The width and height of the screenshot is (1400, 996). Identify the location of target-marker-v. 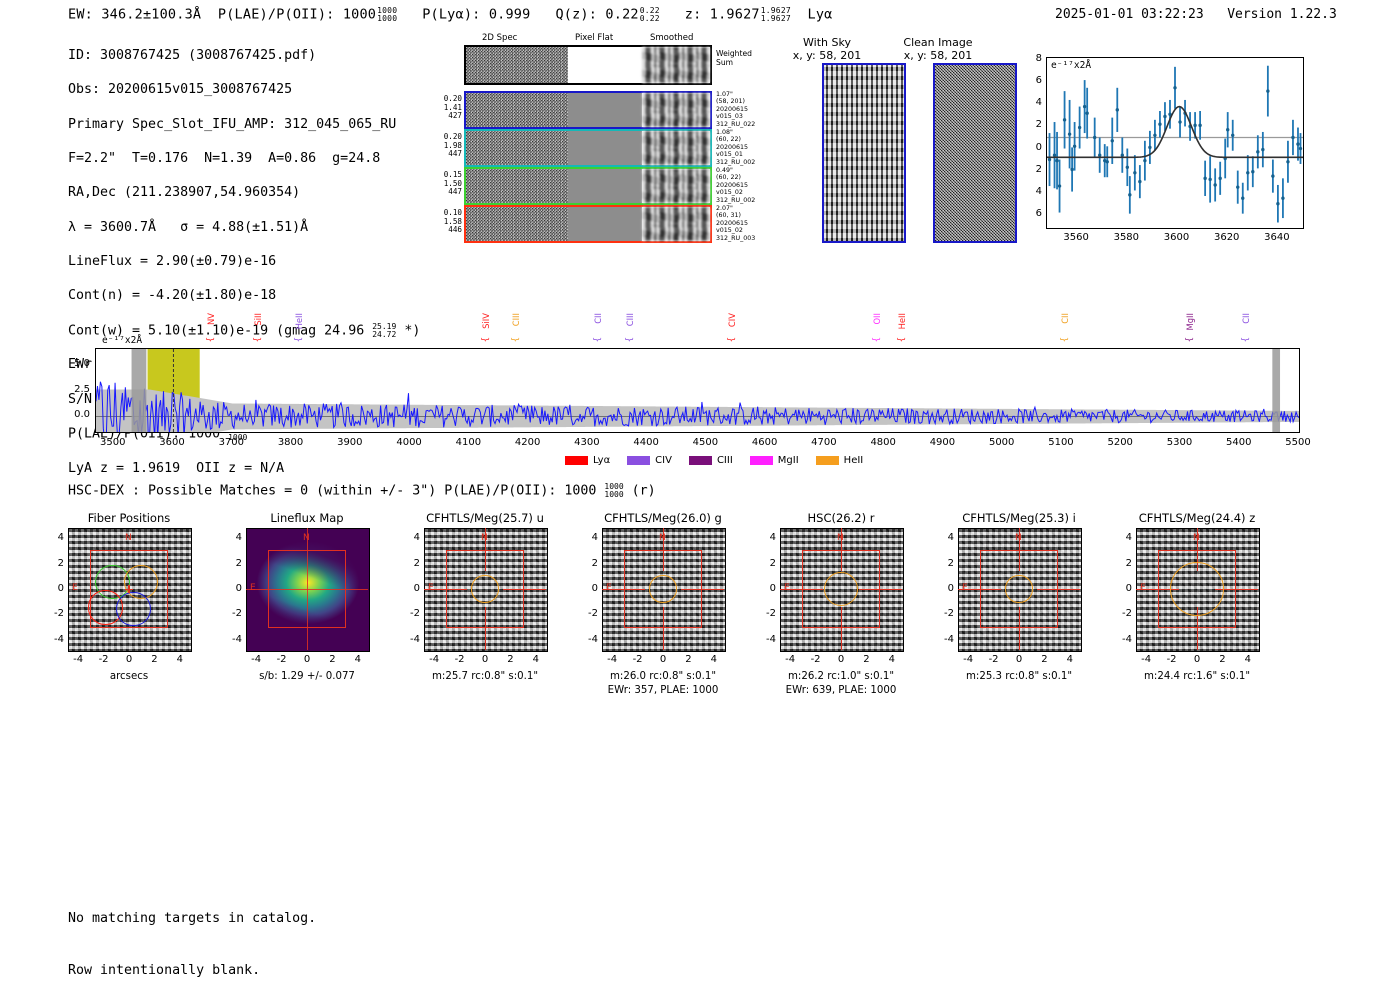
(129, 589).